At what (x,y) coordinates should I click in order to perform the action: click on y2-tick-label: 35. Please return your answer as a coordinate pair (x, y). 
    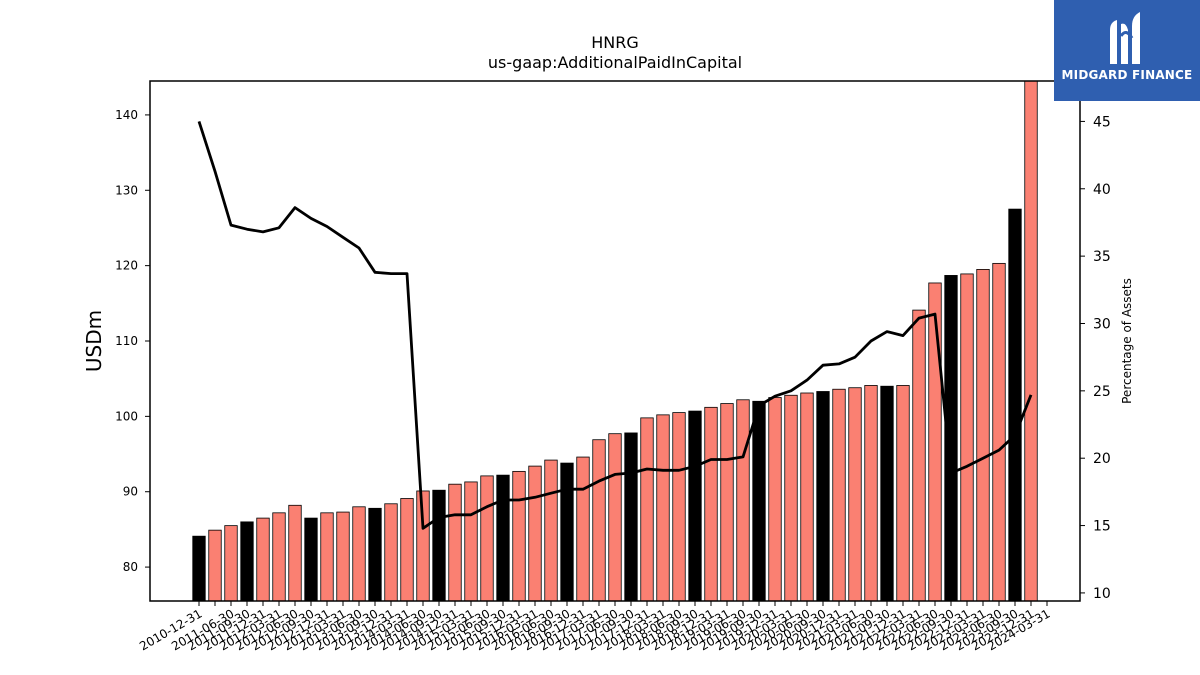
    Looking at the image, I should click on (1102, 257).